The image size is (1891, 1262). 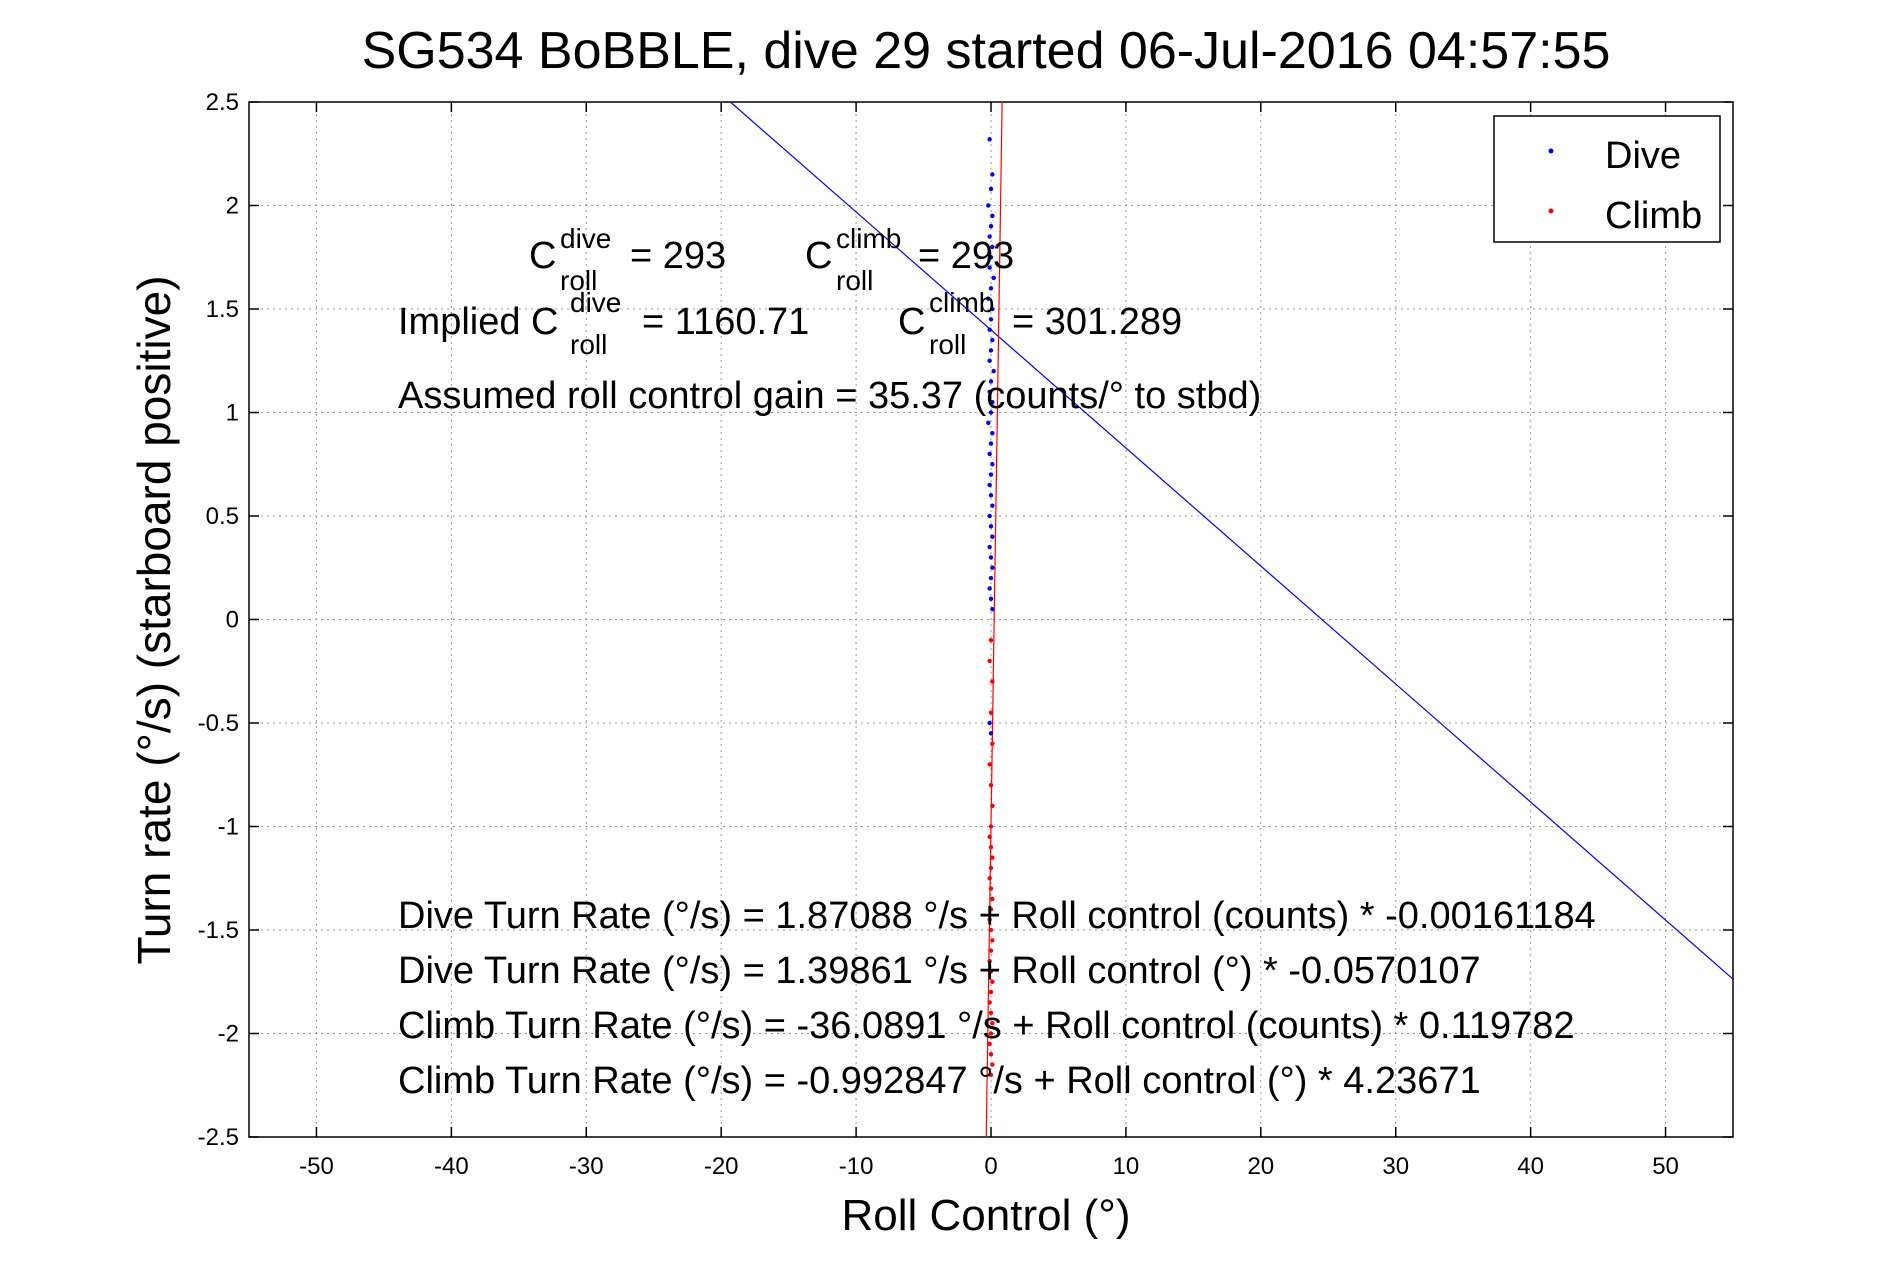 I want to click on x-tick-label: 30, so click(x=1395, y=1166).